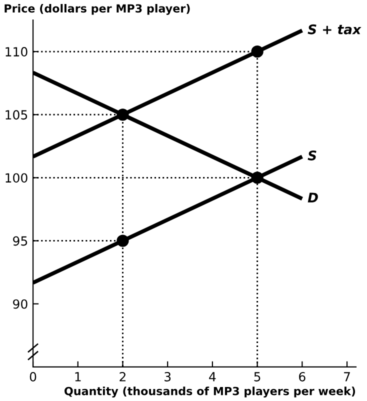 The image size is (367, 401). Describe the element at coordinates (17, 52) in the screenshot. I see `y-tick-label: 110` at that location.